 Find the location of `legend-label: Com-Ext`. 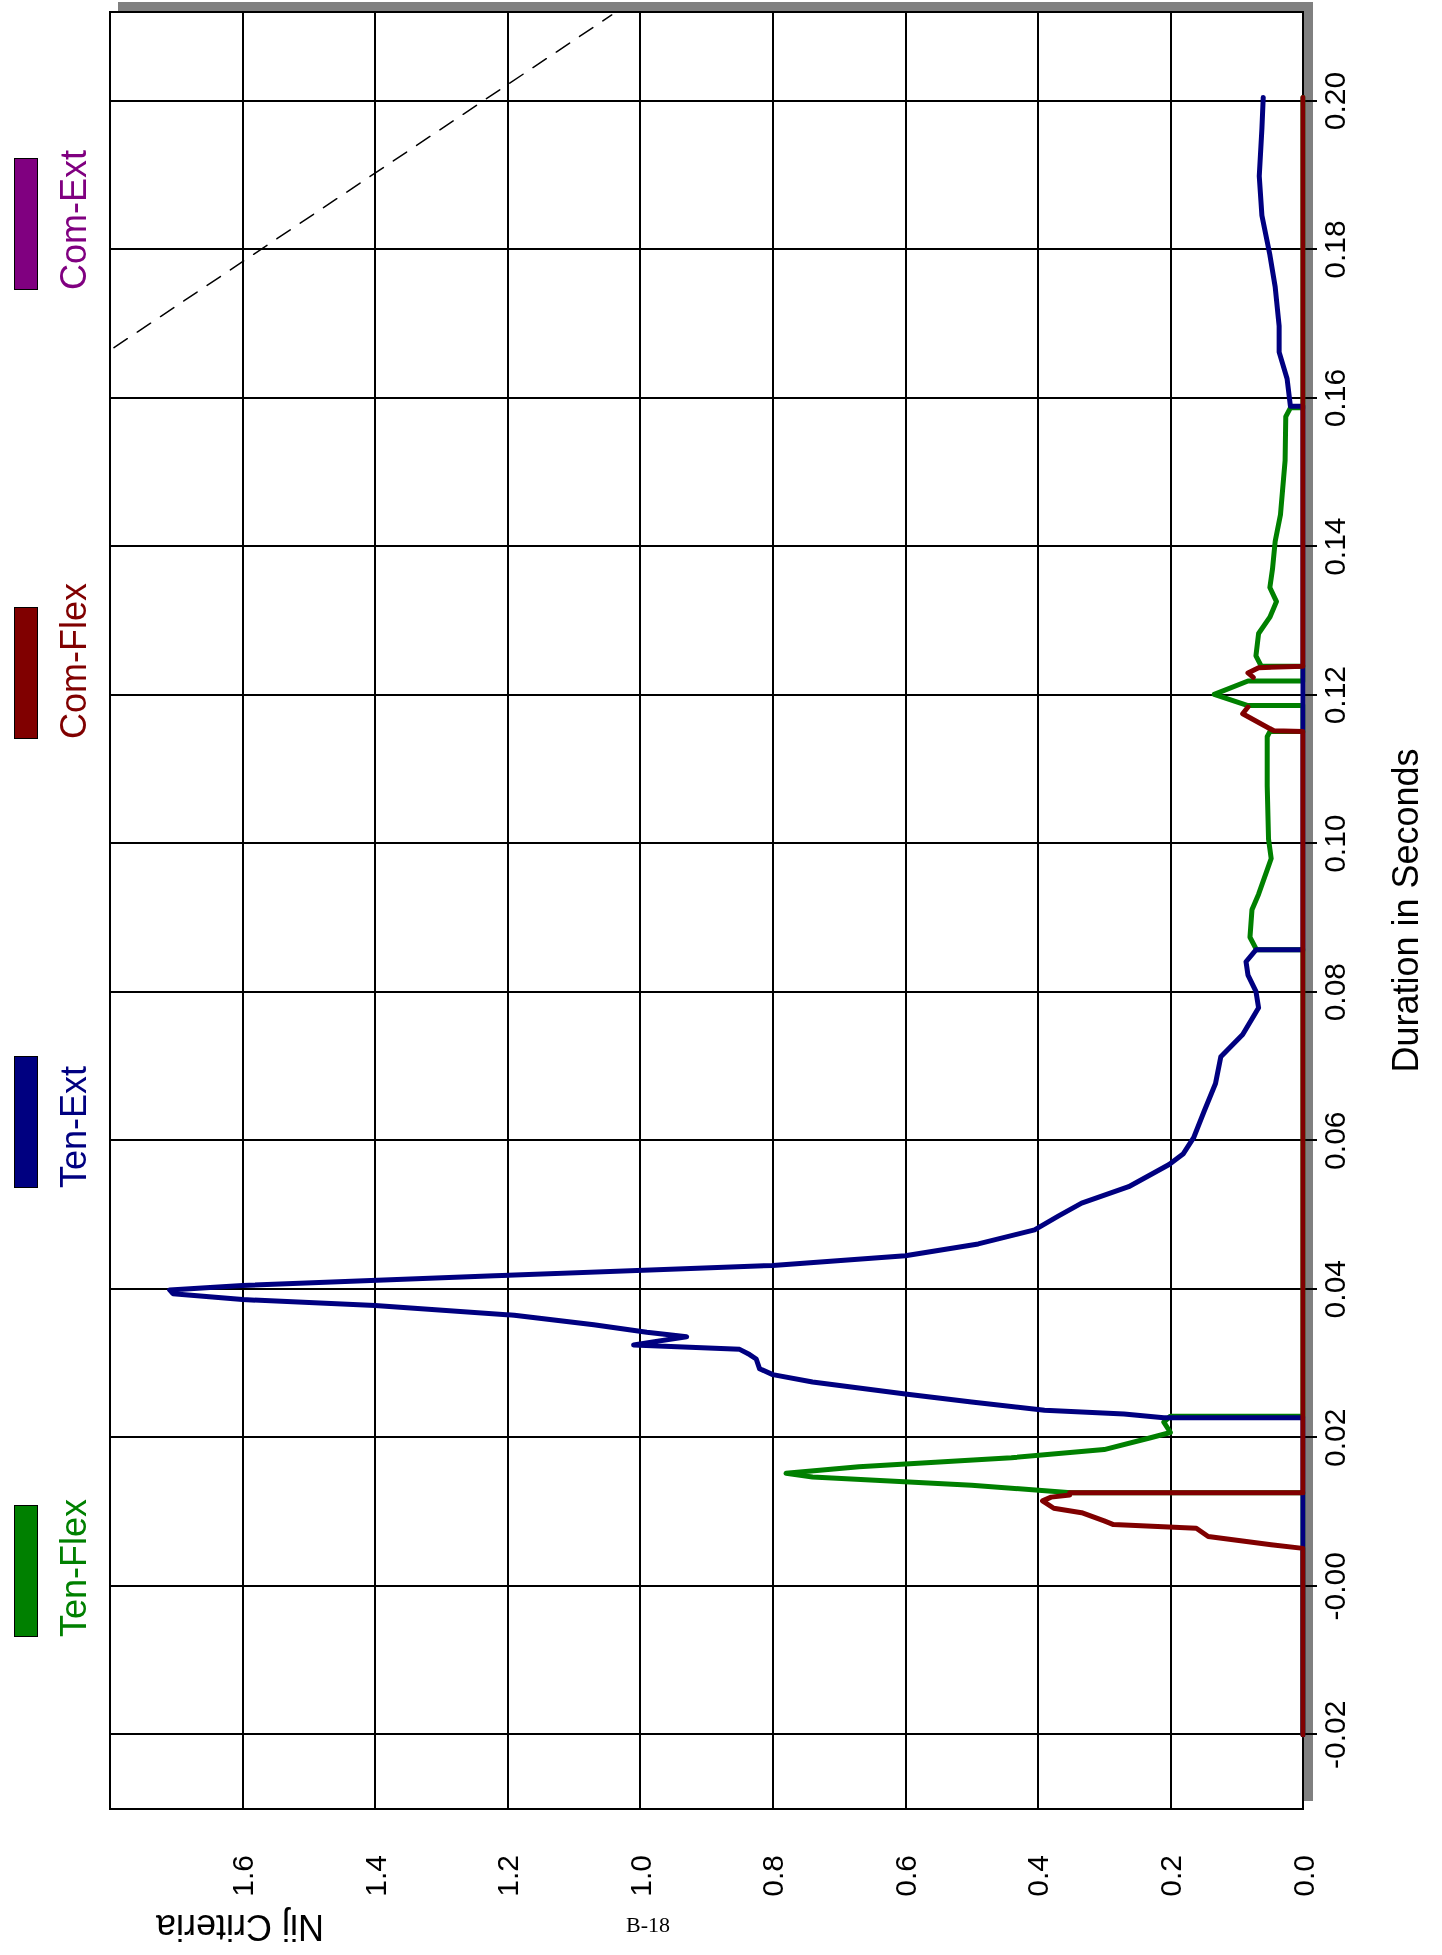

legend-label: Com-Ext is located at coordinates (73, 219).